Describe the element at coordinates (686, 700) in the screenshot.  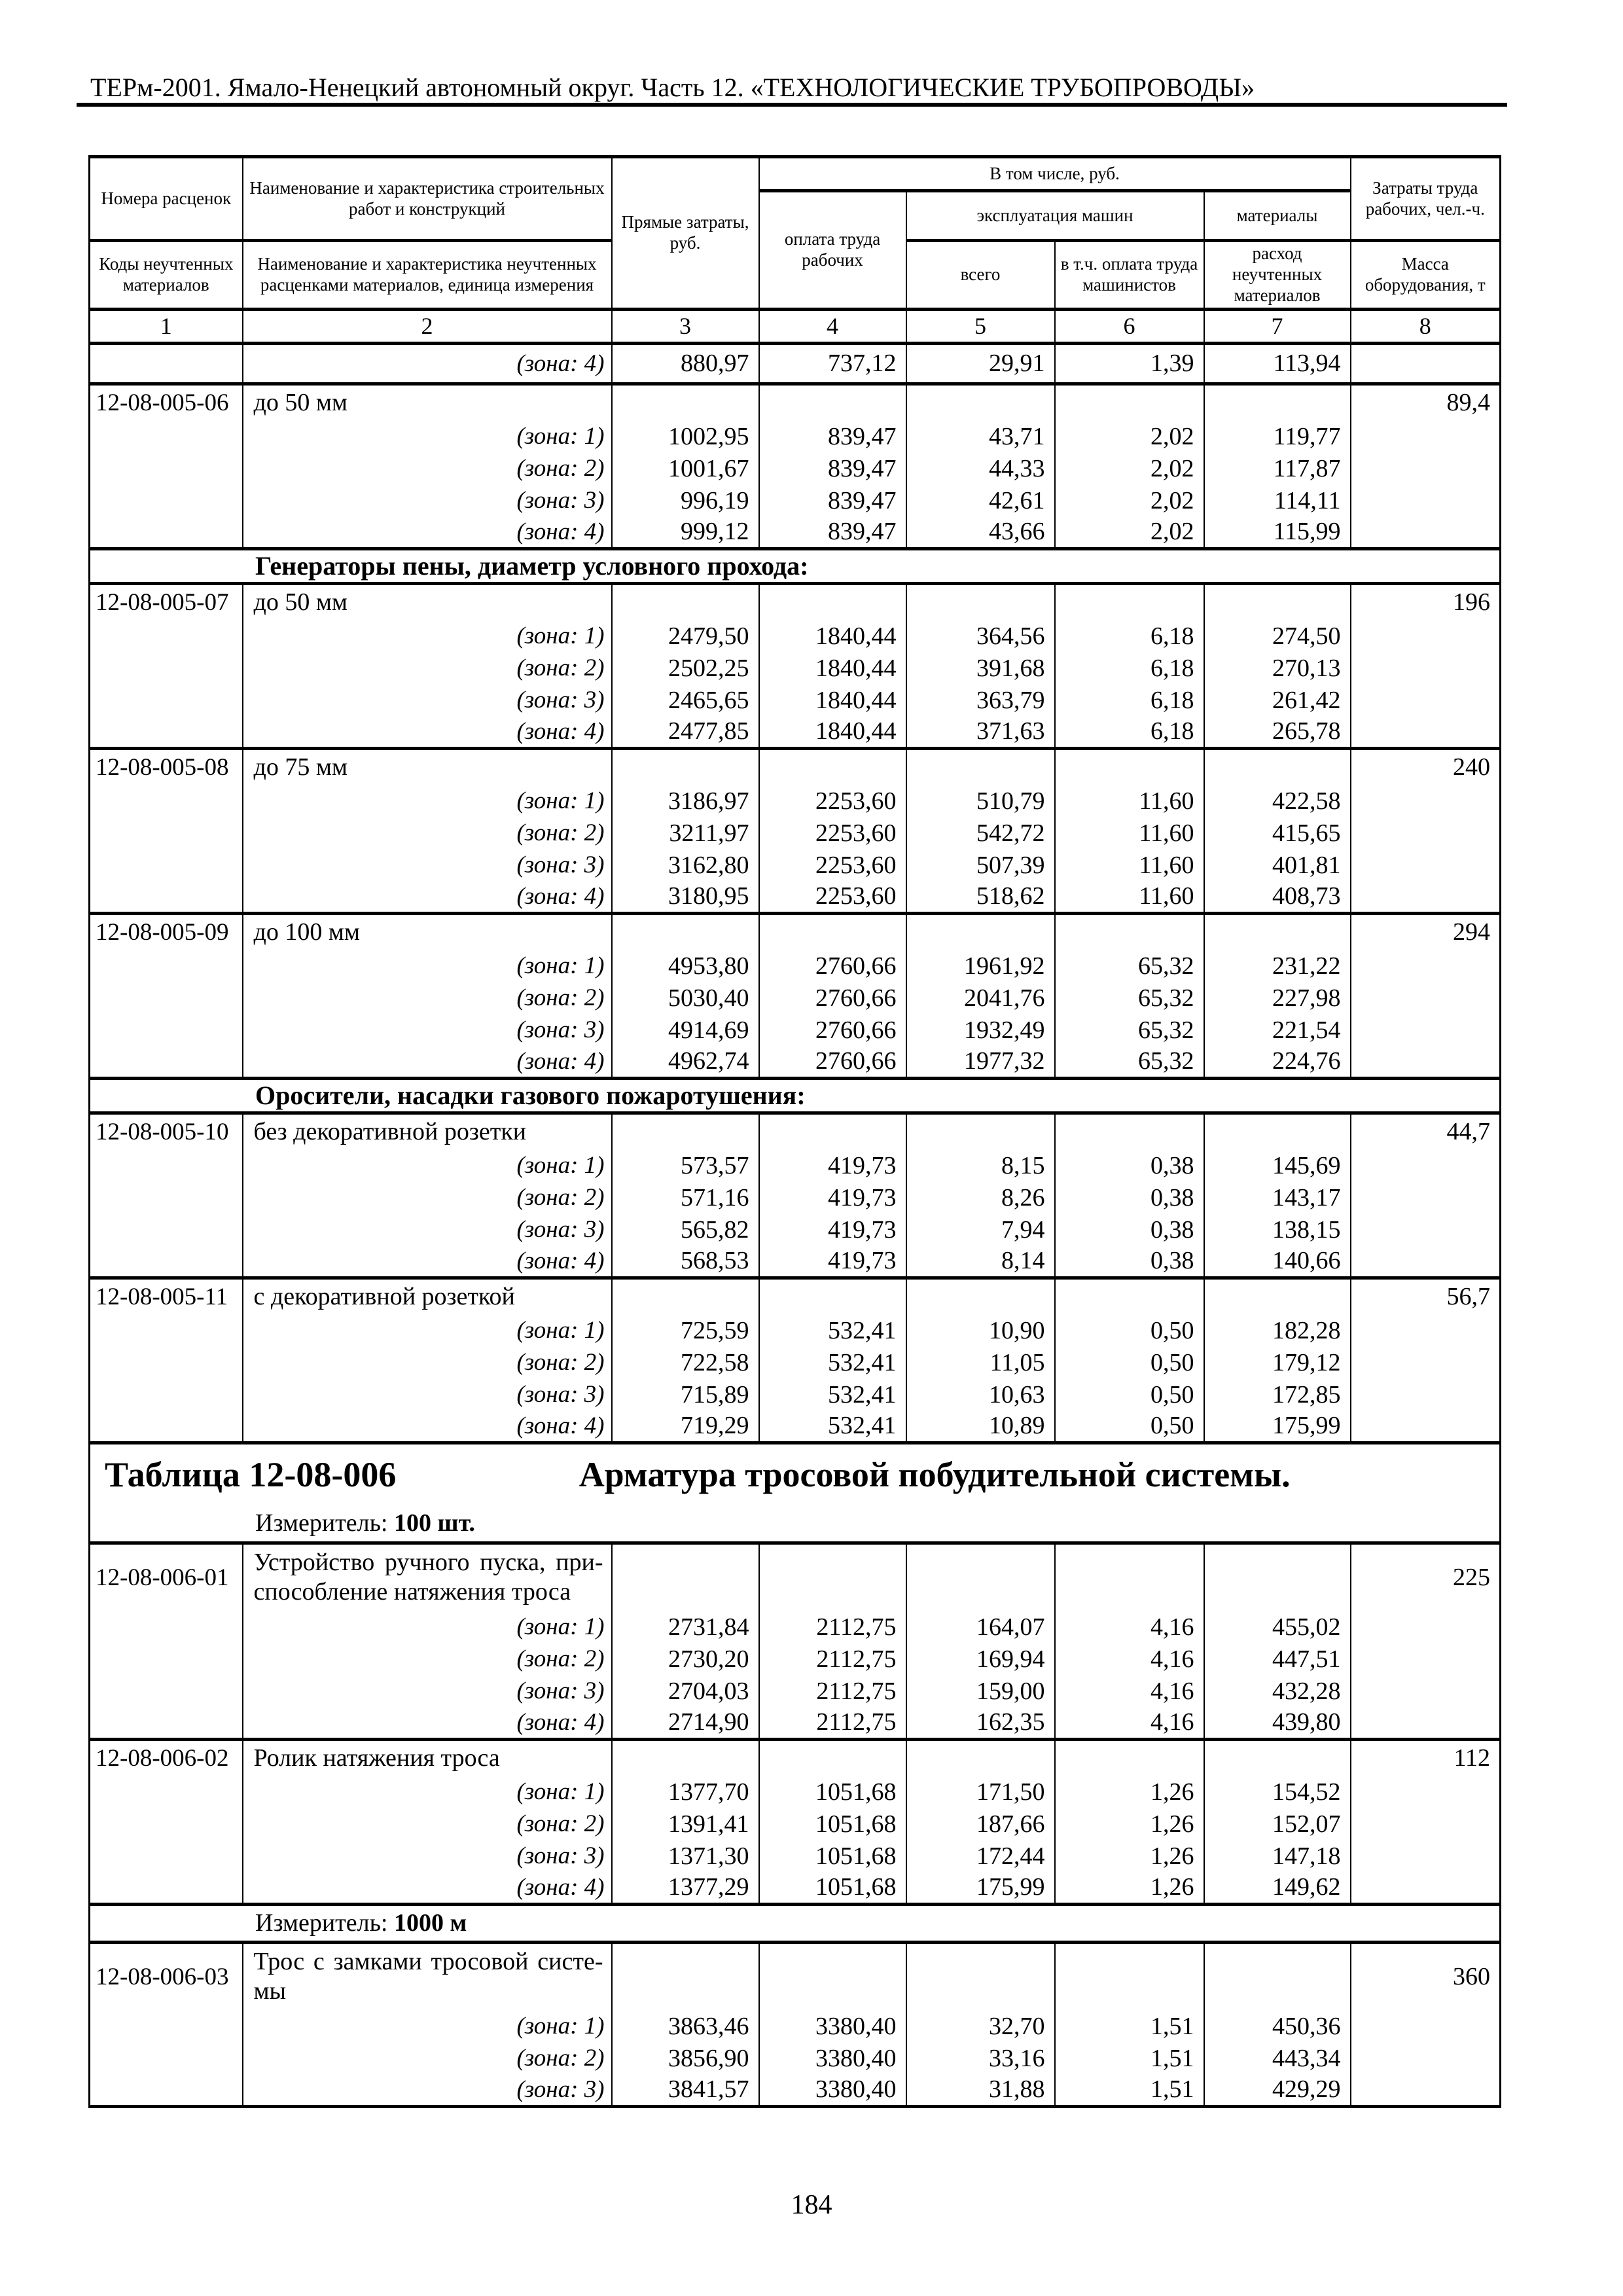
I see `value-cell: 2465,65` at that location.